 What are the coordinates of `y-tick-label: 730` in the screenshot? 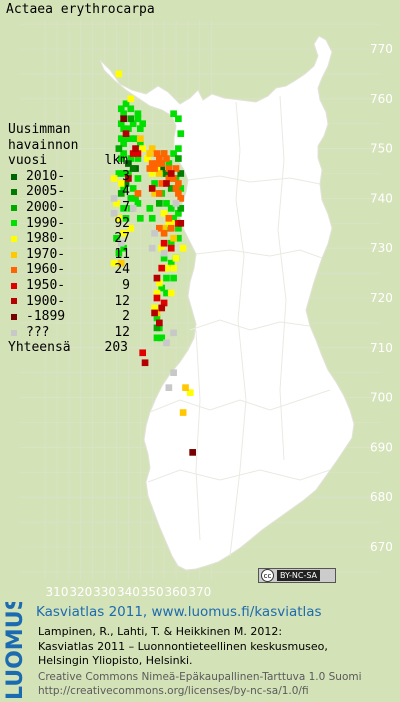 It's located at (381, 248).